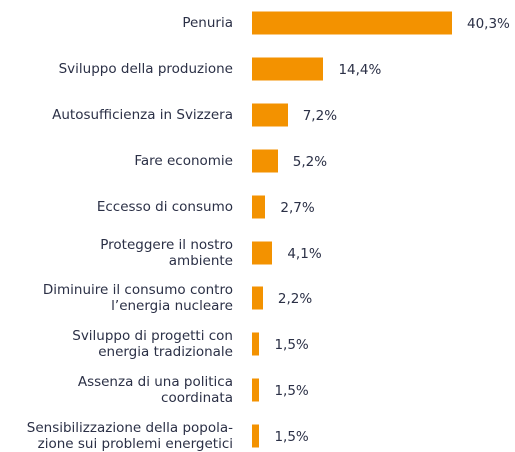 This screenshot has width=515, height=452. Describe the element at coordinates (145, 68) in the screenshot. I see `category-label: Sviluppo della produzione` at that location.